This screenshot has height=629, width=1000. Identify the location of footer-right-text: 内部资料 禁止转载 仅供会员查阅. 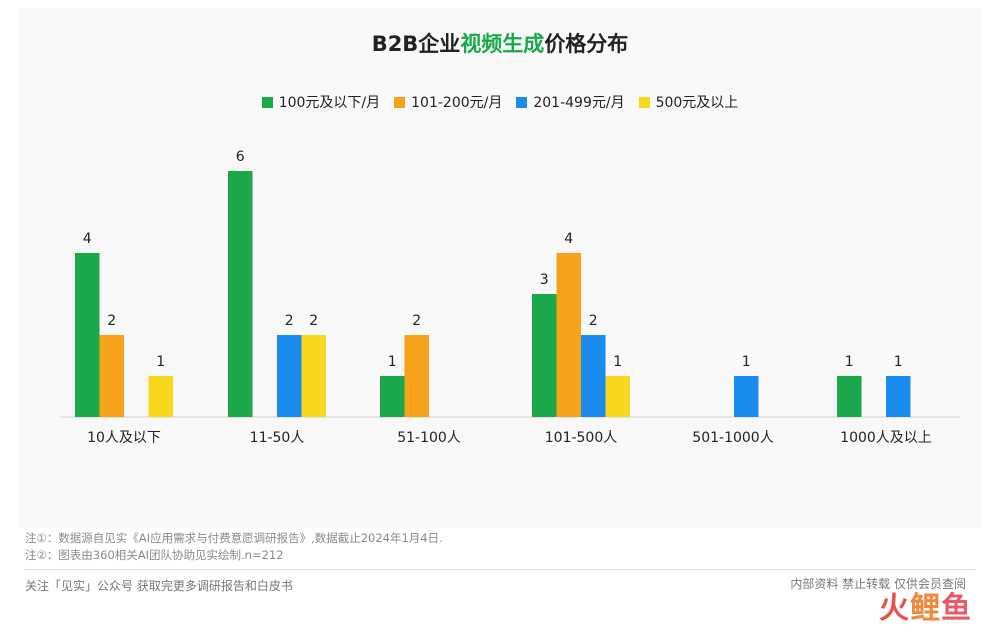
(878, 584).